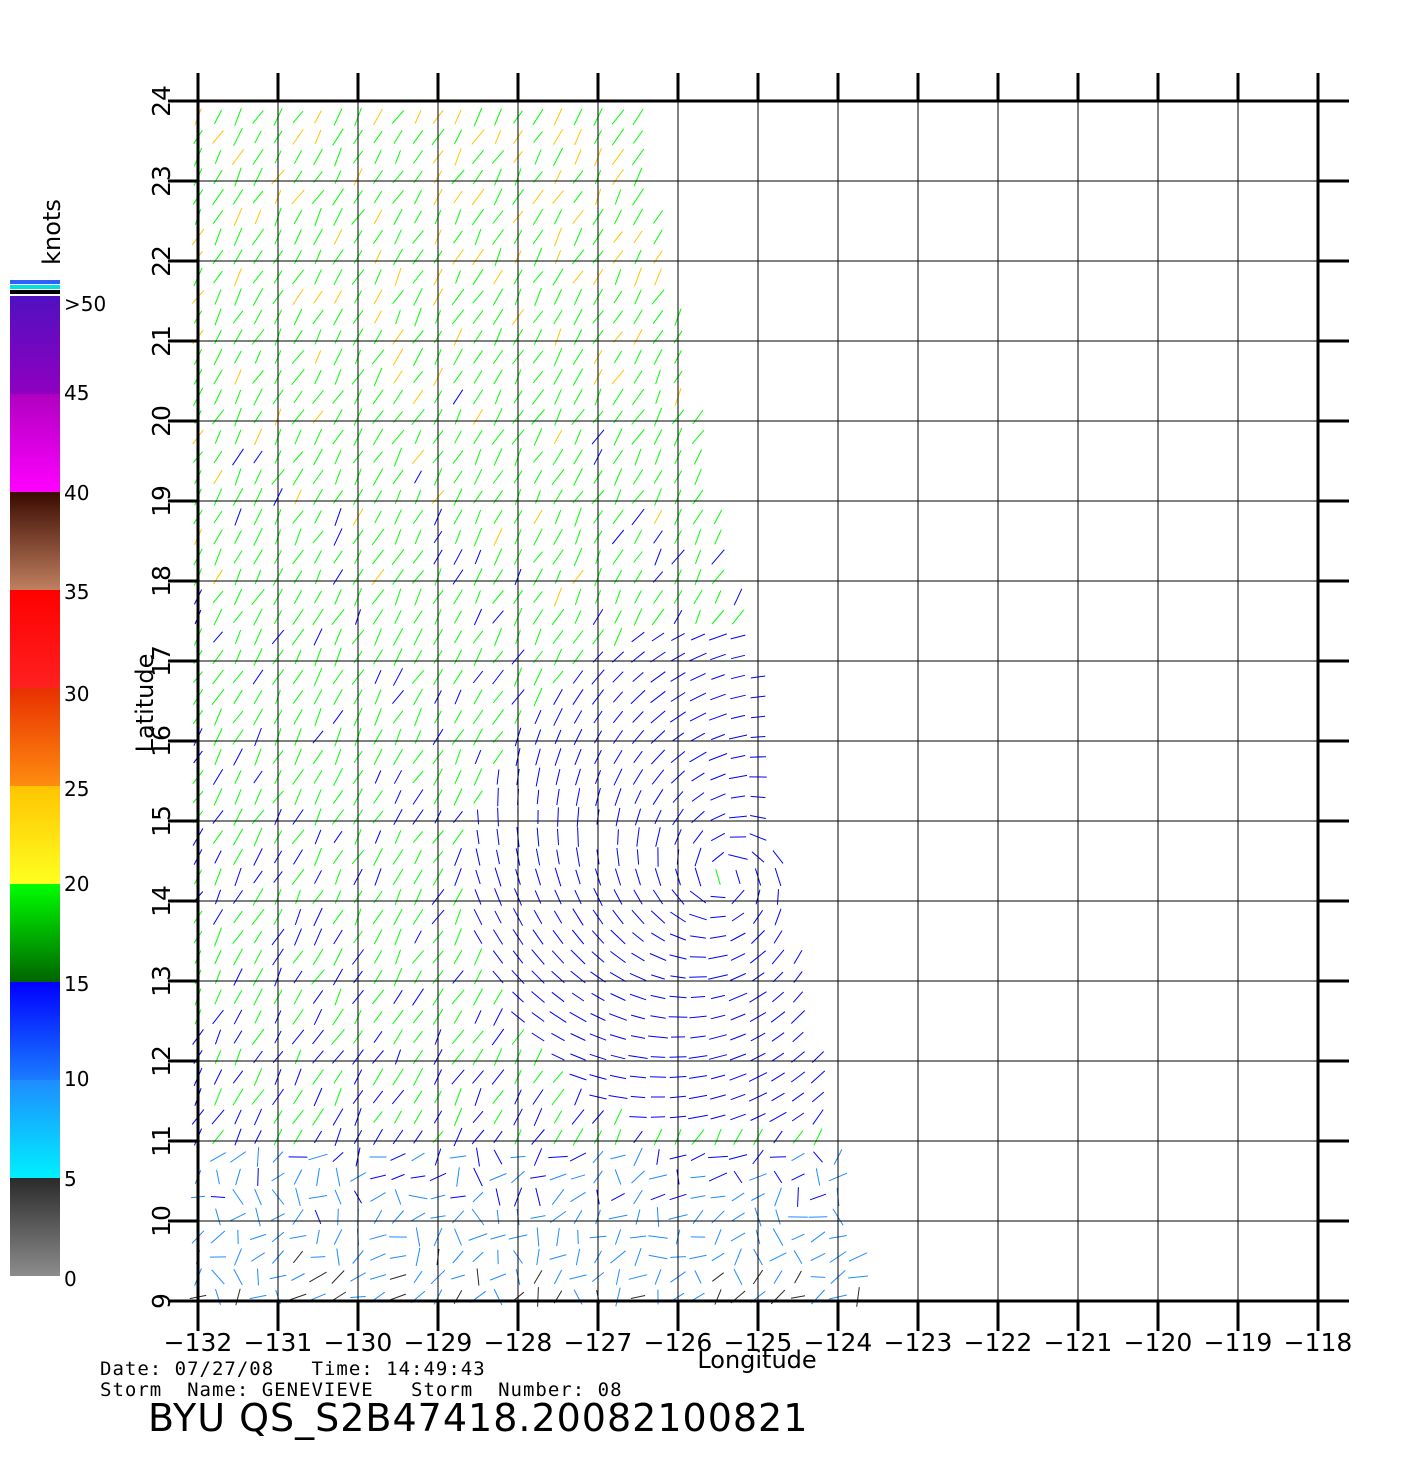 This screenshot has width=1420, height=1480. Describe the element at coordinates (224, 1369) in the screenshot. I see `date-value: 07/27/08` at that location.